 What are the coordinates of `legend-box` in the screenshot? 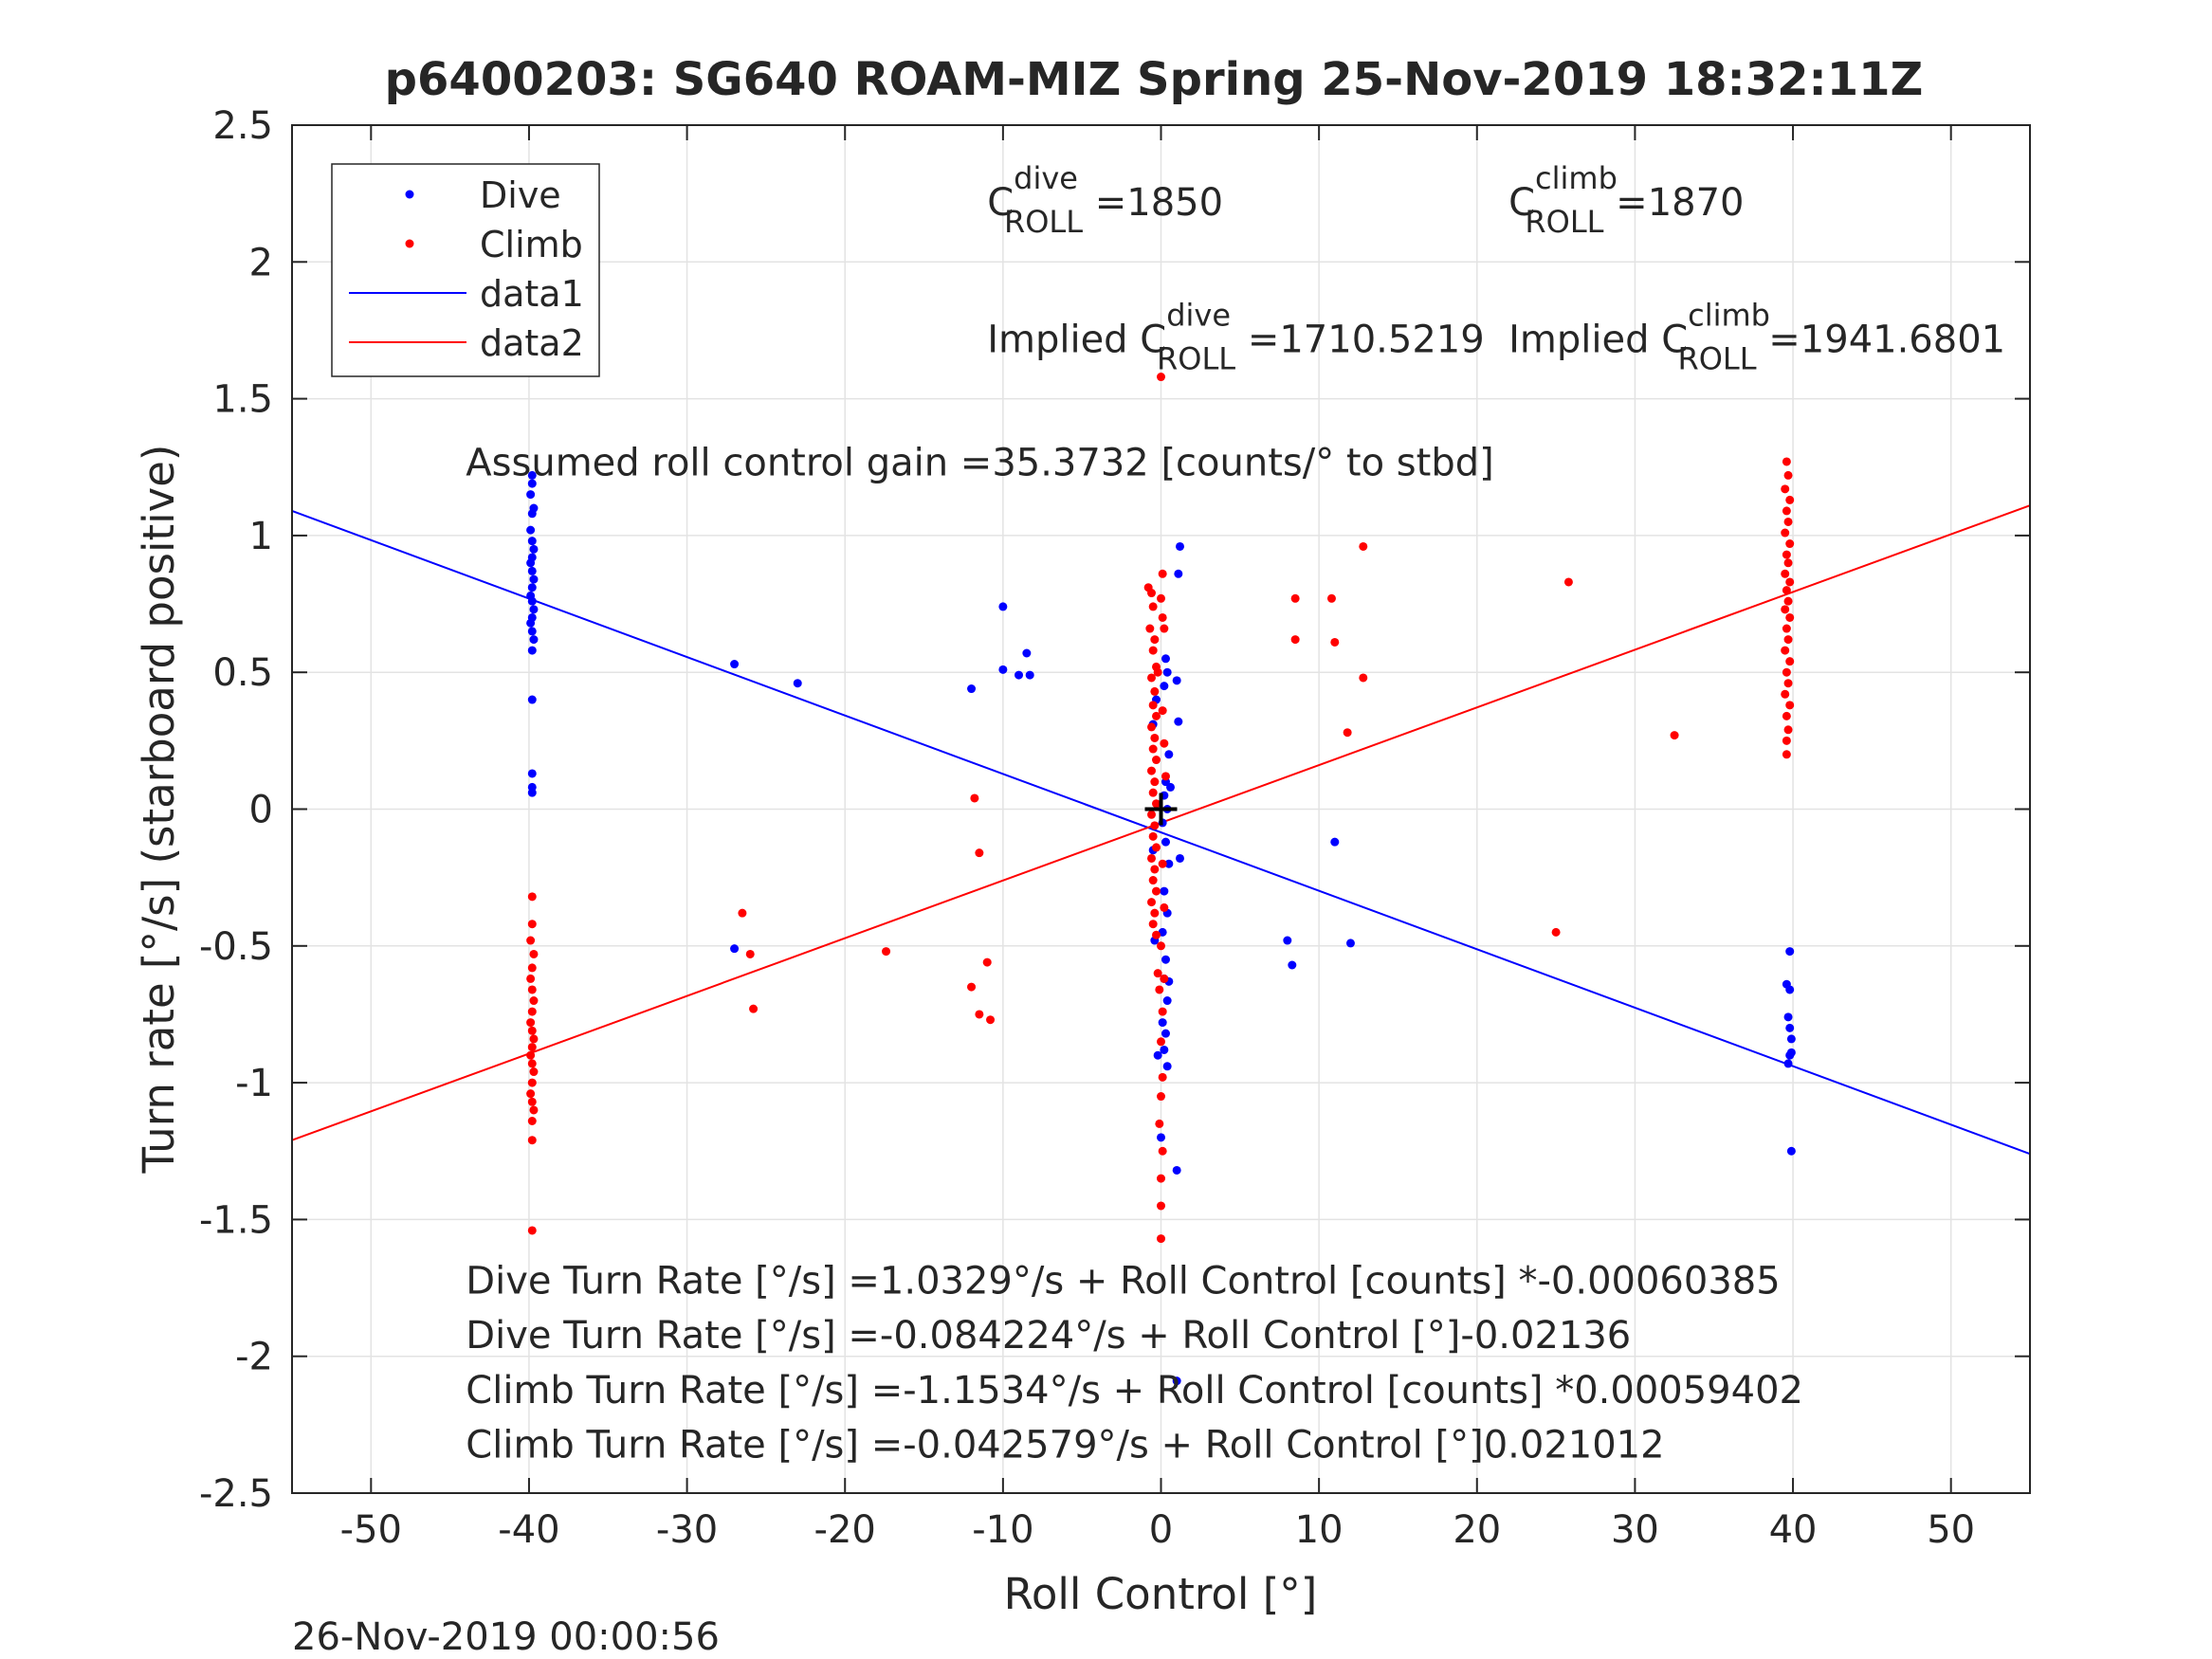 It's located at (465, 270).